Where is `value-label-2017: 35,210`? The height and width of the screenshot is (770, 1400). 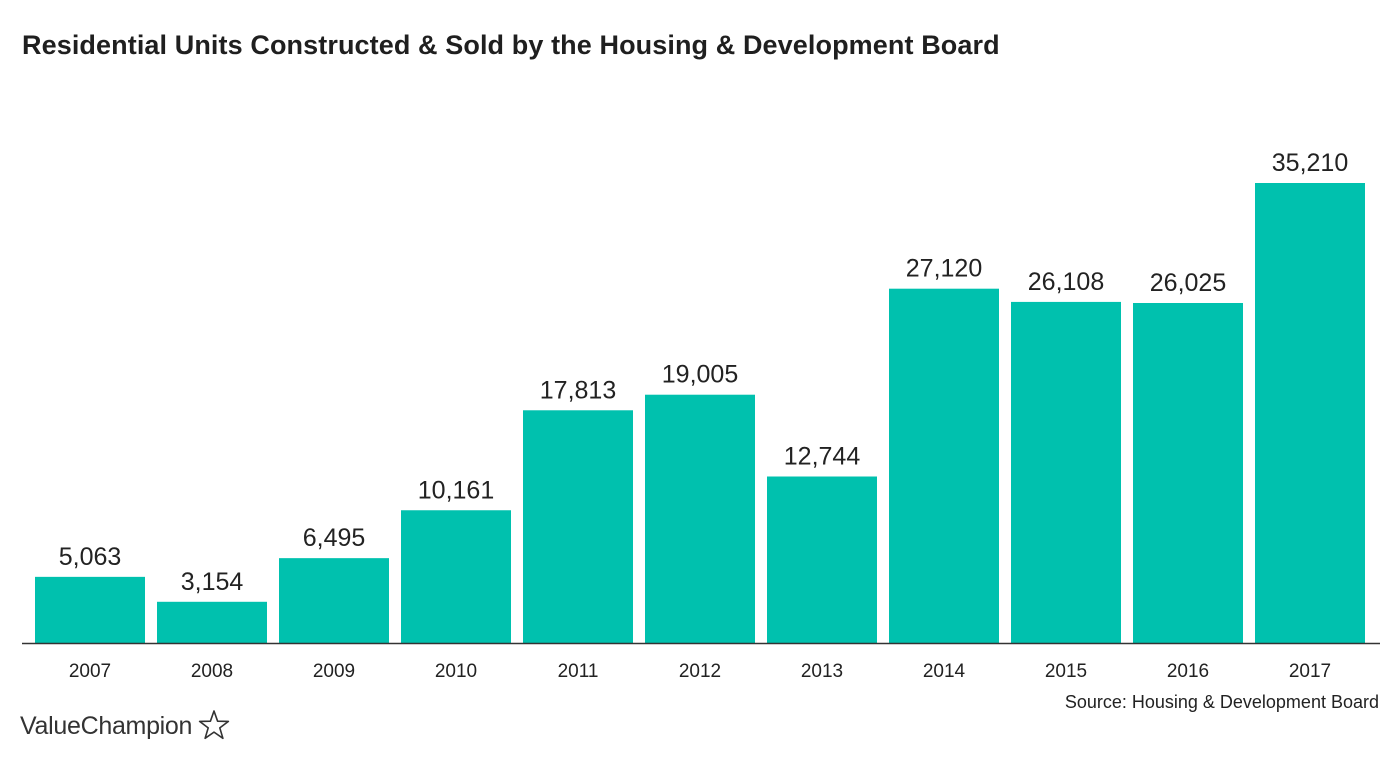 value-label-2017: 35,210 is located at coordinates (1310, 163).